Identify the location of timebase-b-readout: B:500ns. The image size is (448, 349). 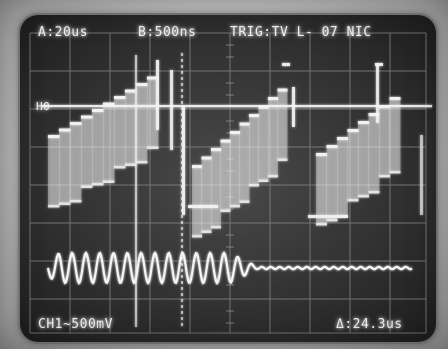
(167, 32).